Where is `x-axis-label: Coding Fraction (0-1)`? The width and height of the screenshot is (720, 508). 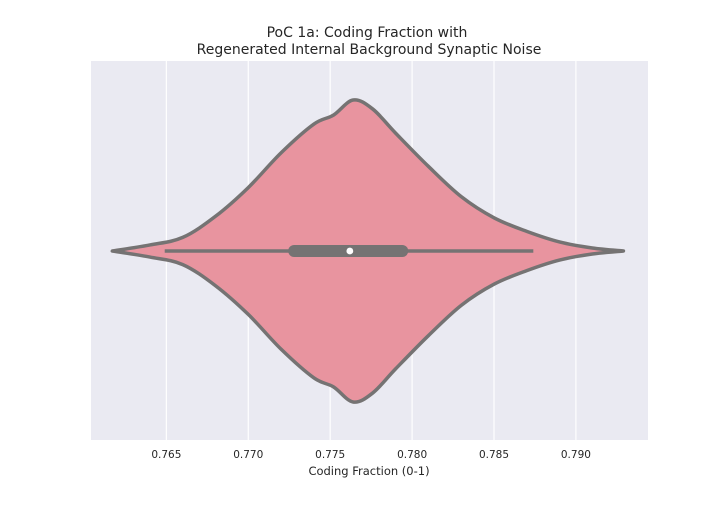 x-axis-label: Coding Fraction (0-1) is located at coordinates (368, 471).